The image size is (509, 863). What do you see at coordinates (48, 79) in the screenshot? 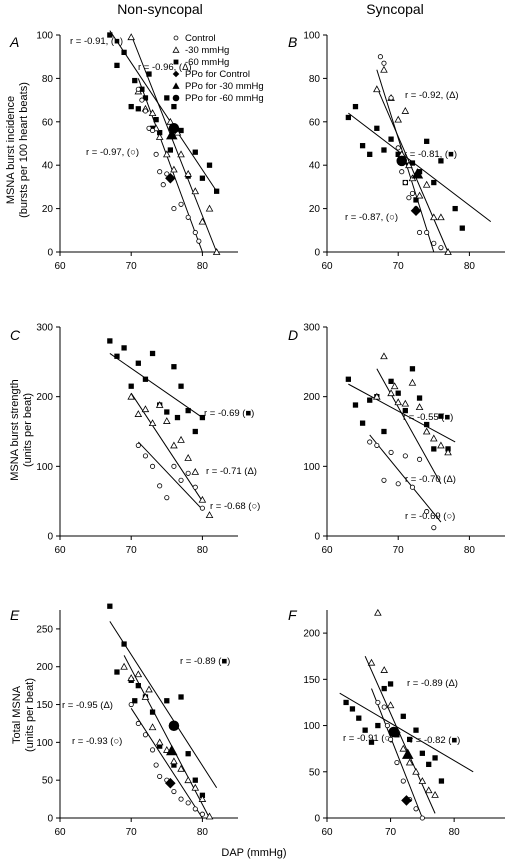
I see `y-tick-label: 80` at bounding box center [48, 79].